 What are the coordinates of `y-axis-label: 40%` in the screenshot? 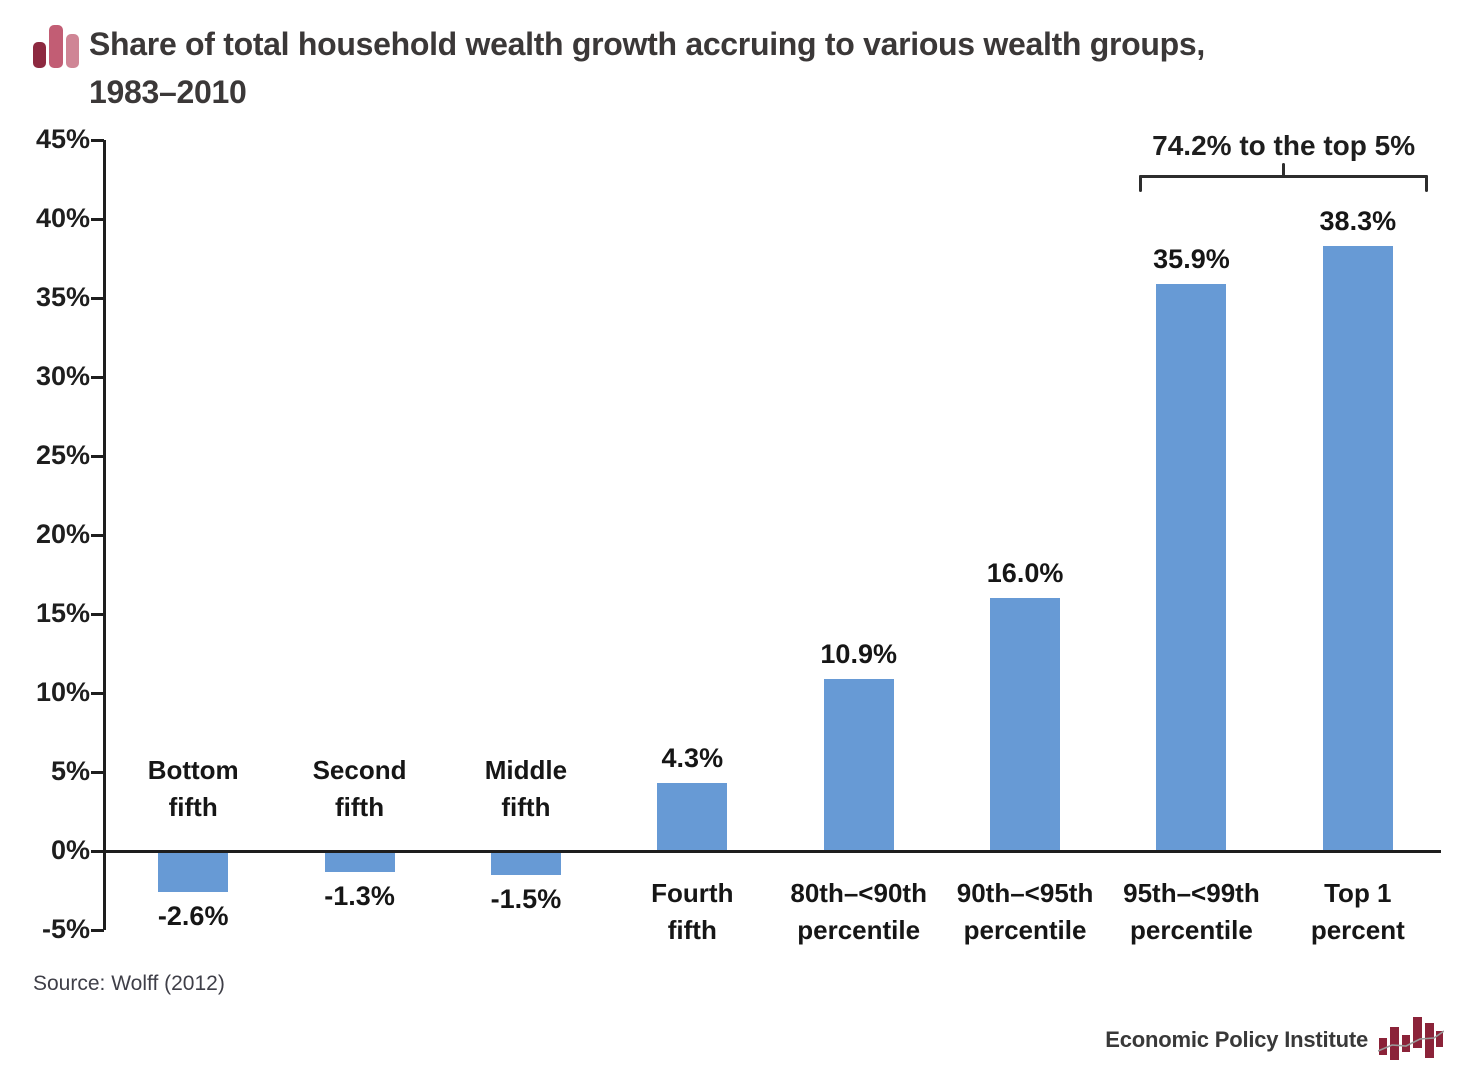 It's located at (62, 217).